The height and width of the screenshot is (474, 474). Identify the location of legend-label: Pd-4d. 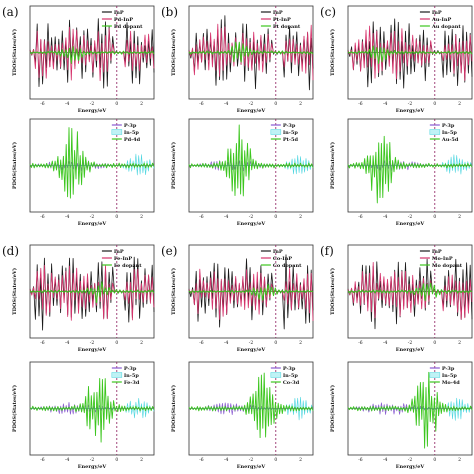
(132, 140).